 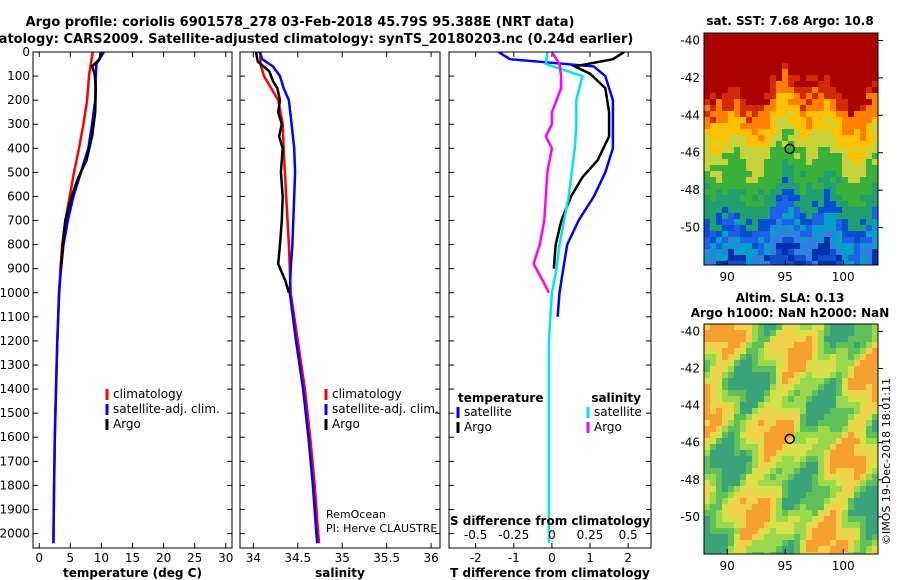 What do you see at coordinates (628, 558) in the screenshot?
I see `x-tick-label: 2` at bounding box center [628, 558].